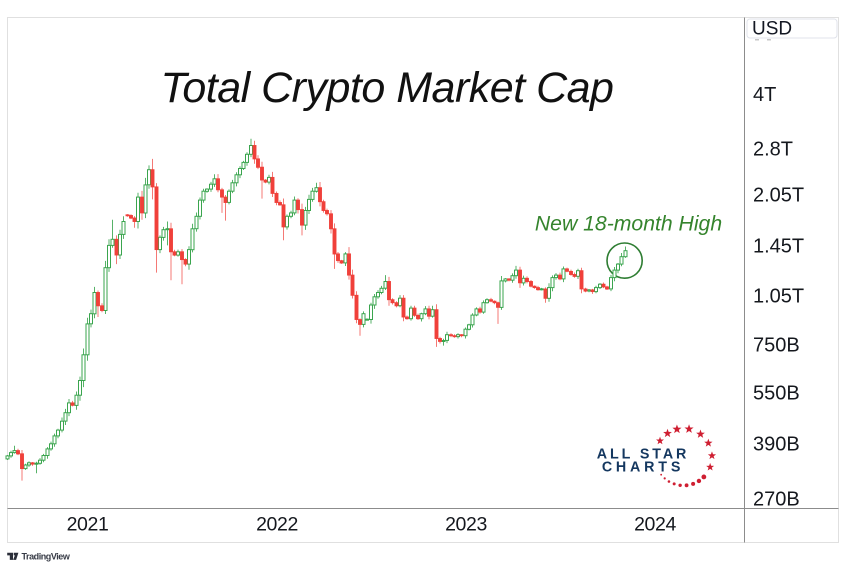  Describe the element at coordinates (773, 150) in the screenshot. I see `svg-text: 2.8T` at that location.